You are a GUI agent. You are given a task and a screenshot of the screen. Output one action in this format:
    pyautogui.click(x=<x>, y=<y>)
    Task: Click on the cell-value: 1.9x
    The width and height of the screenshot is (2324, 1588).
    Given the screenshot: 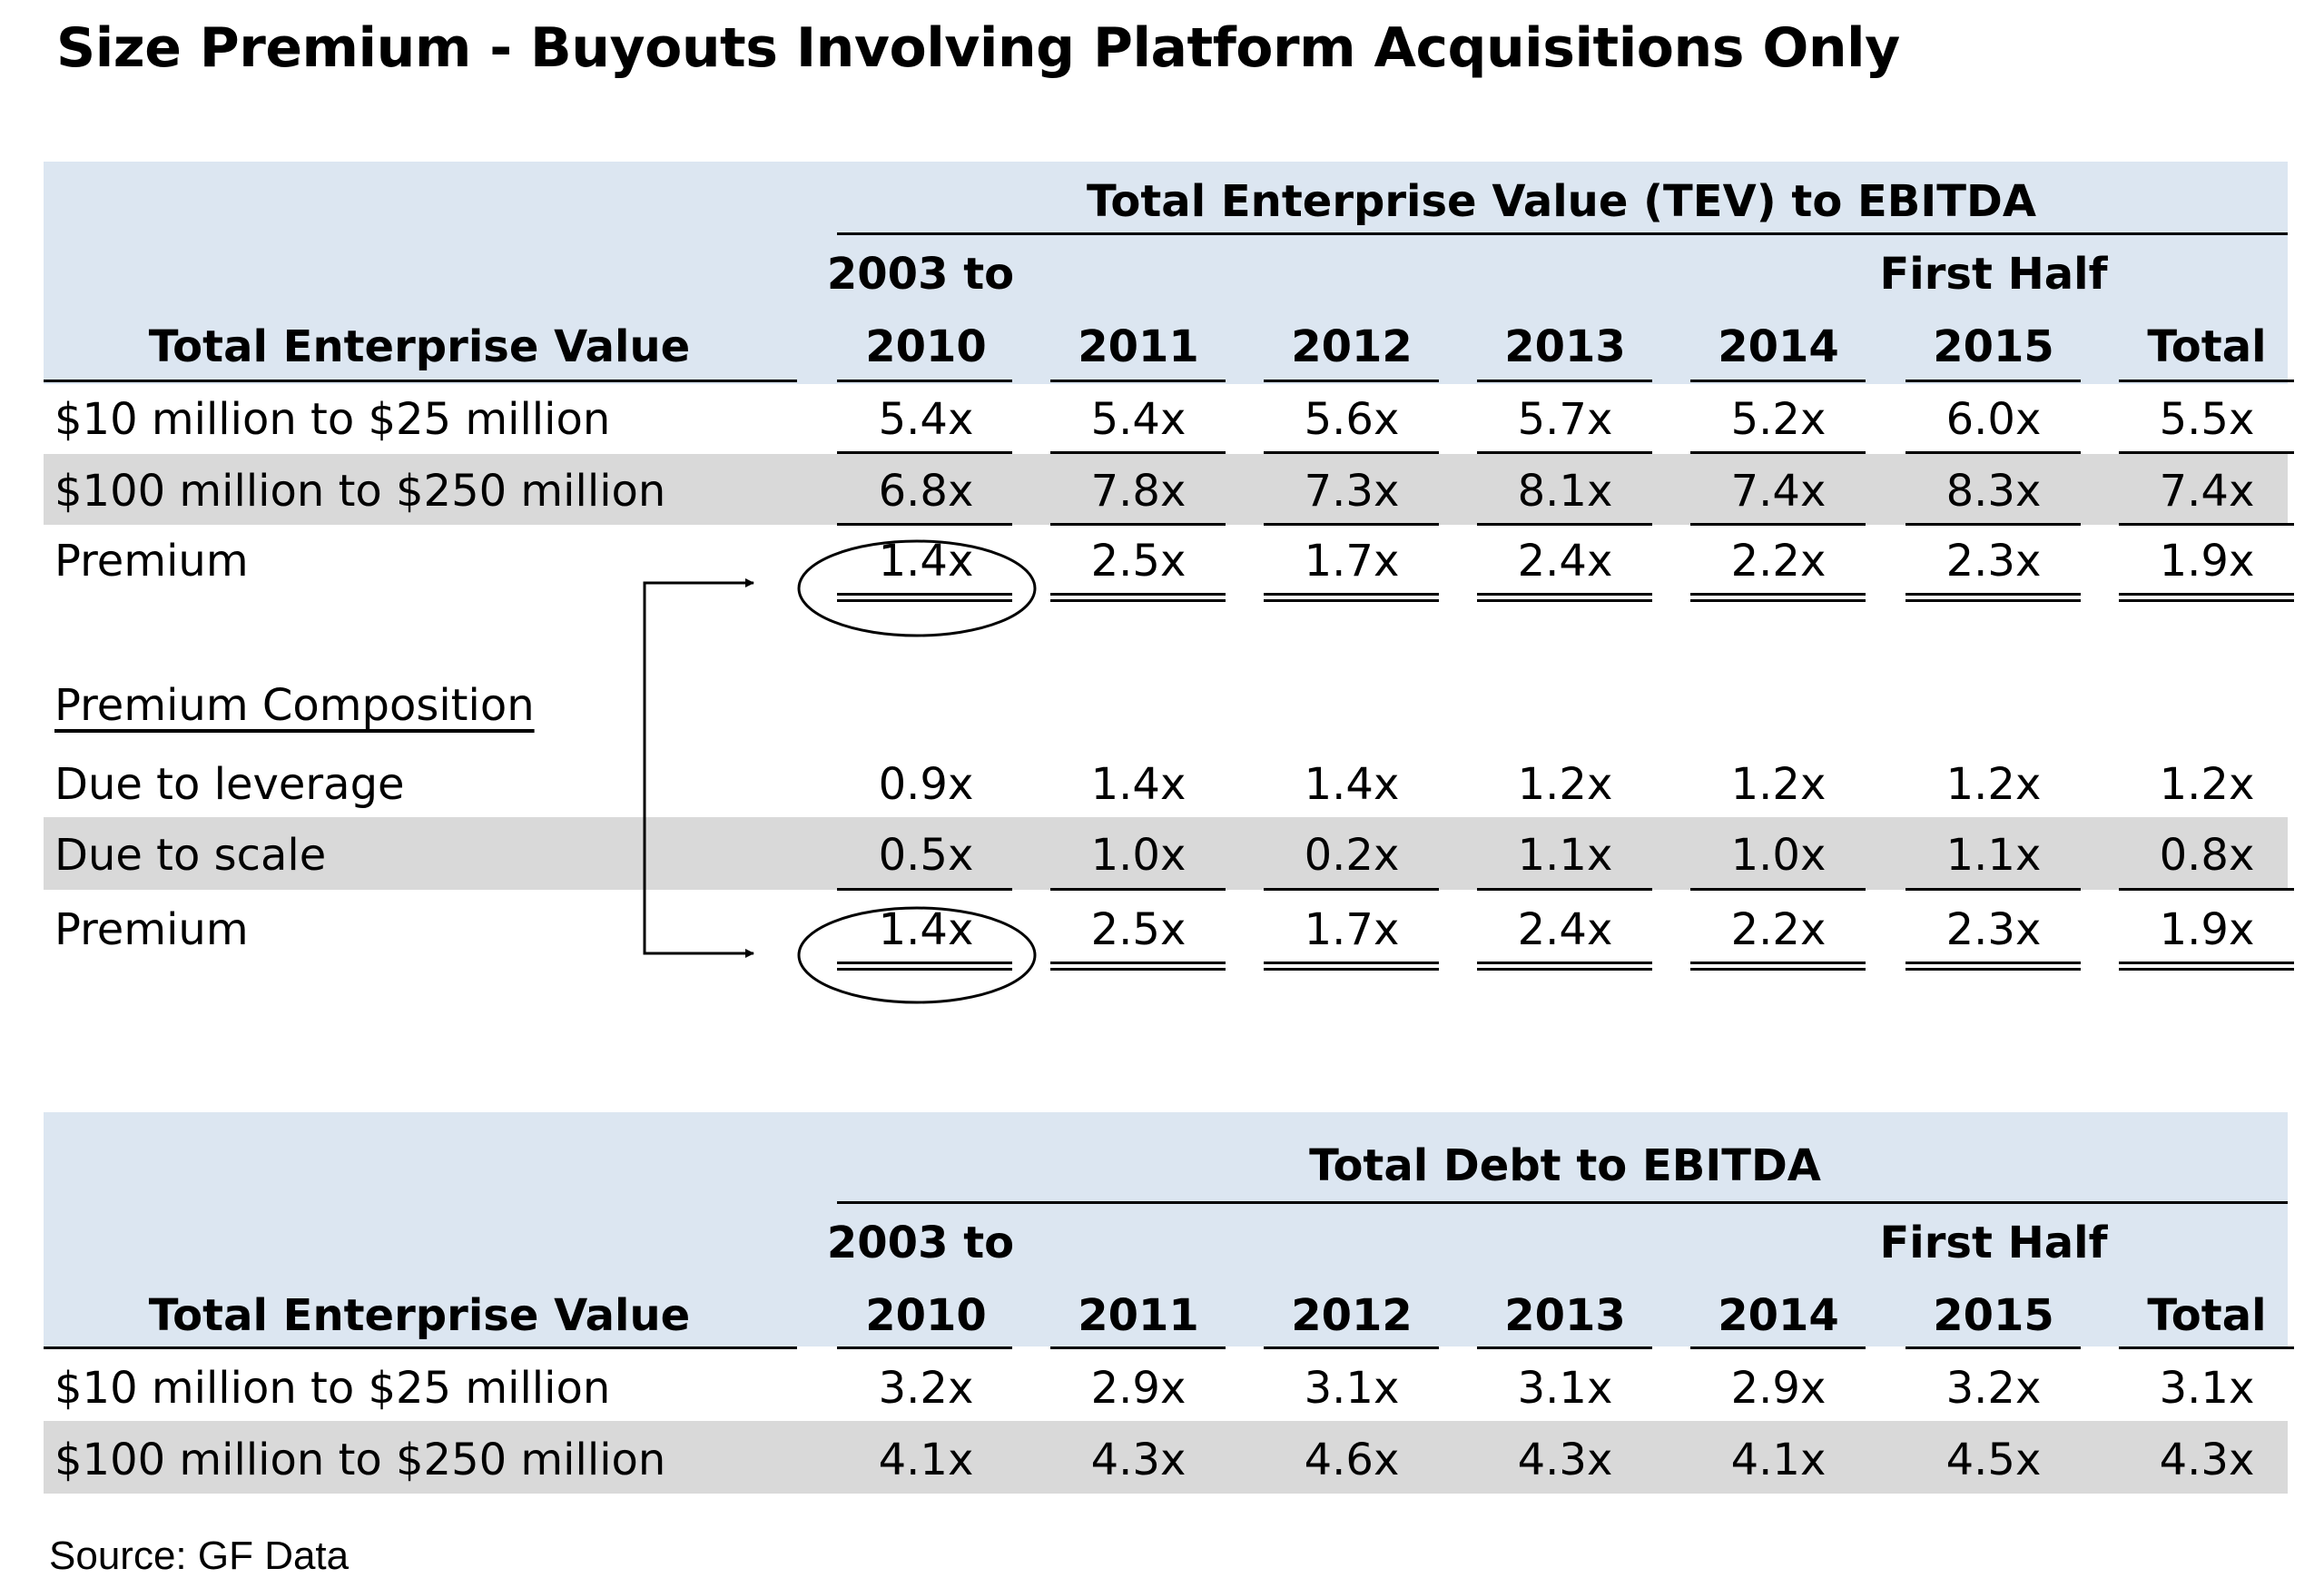 What is the action you would take?
    pyautogui.click(x=2207, y=561)
    